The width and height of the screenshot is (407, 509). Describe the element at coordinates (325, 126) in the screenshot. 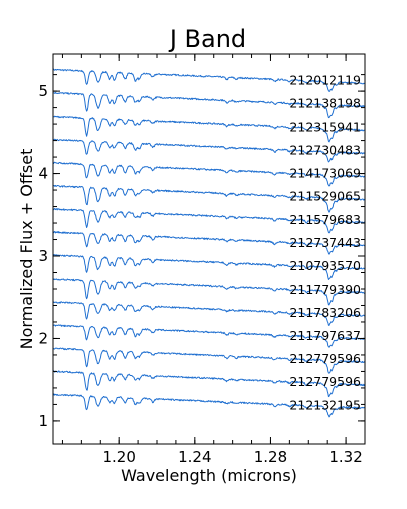

I see `series-label: 212315941` at that location.